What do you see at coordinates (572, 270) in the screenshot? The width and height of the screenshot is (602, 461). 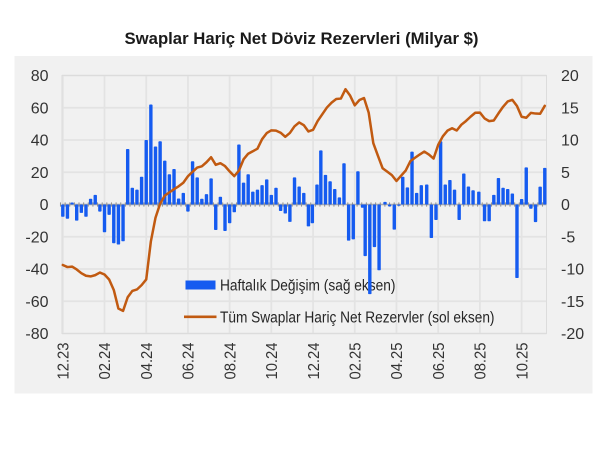 I see `svg-text: -10` at bounding box center [572, 270].